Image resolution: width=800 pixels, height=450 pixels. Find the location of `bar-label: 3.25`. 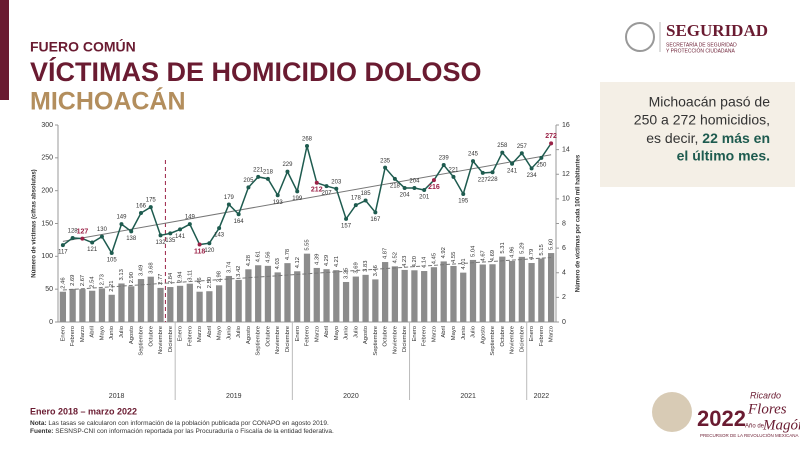

bar-label: 3.25 is located at coordinates (347, 273).